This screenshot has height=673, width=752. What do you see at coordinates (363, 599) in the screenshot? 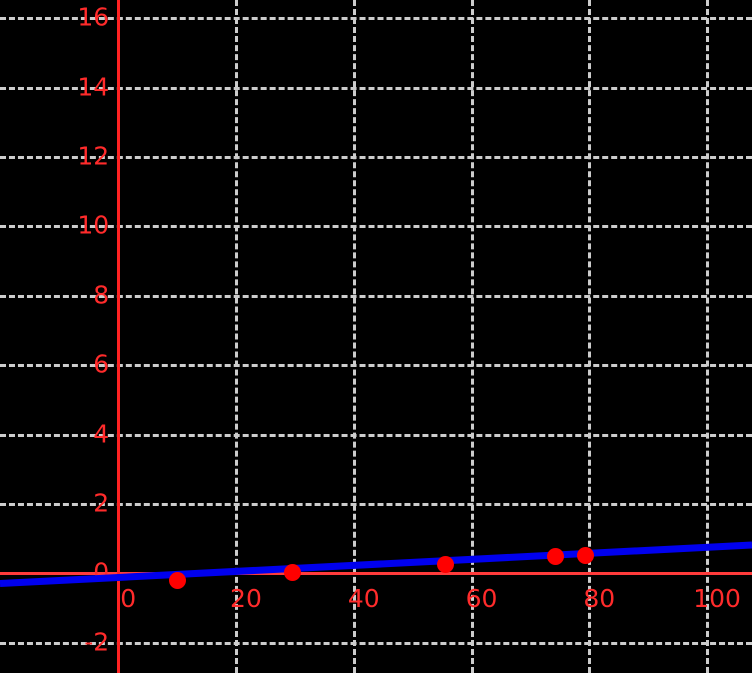
I see `x-tick-label: 40` at bounding box center [363, 599].